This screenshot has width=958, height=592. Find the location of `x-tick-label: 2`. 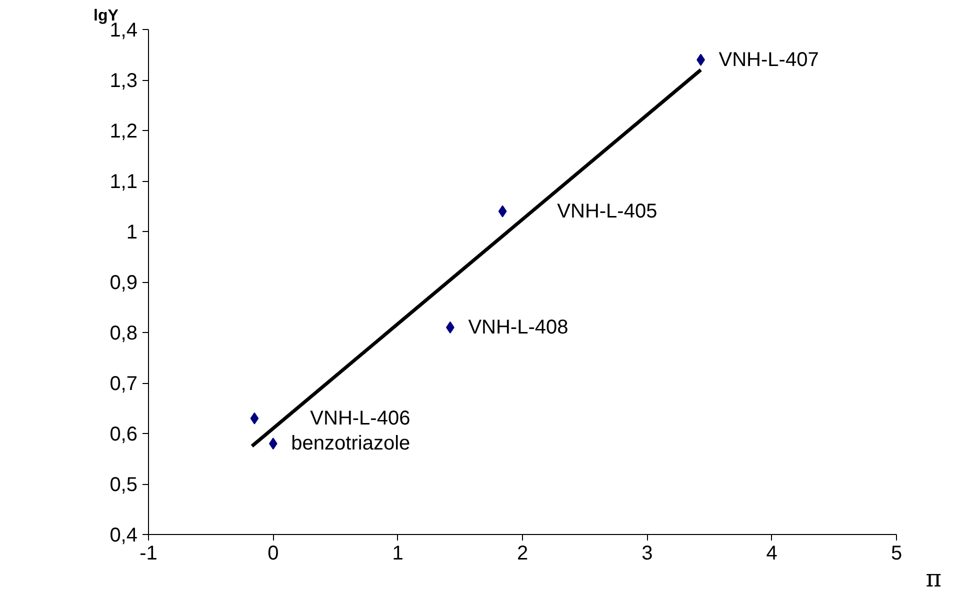

x-tick-label: 2 is located at coordinates (522, 553).